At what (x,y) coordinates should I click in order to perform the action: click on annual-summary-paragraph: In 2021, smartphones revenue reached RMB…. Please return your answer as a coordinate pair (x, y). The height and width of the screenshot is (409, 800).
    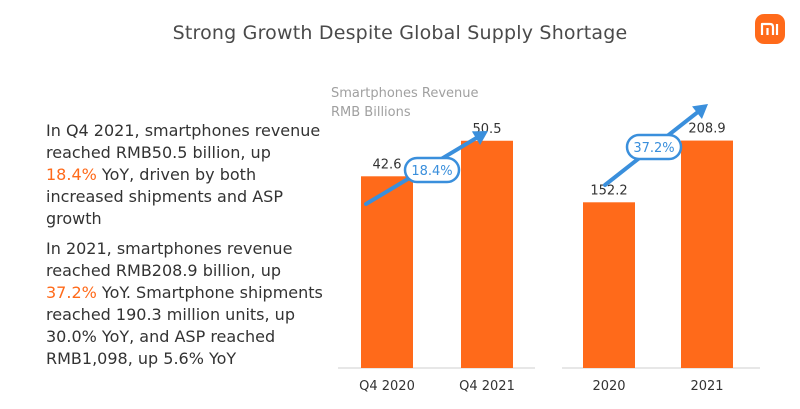
    Looking at the image, I should click on (186, 304).